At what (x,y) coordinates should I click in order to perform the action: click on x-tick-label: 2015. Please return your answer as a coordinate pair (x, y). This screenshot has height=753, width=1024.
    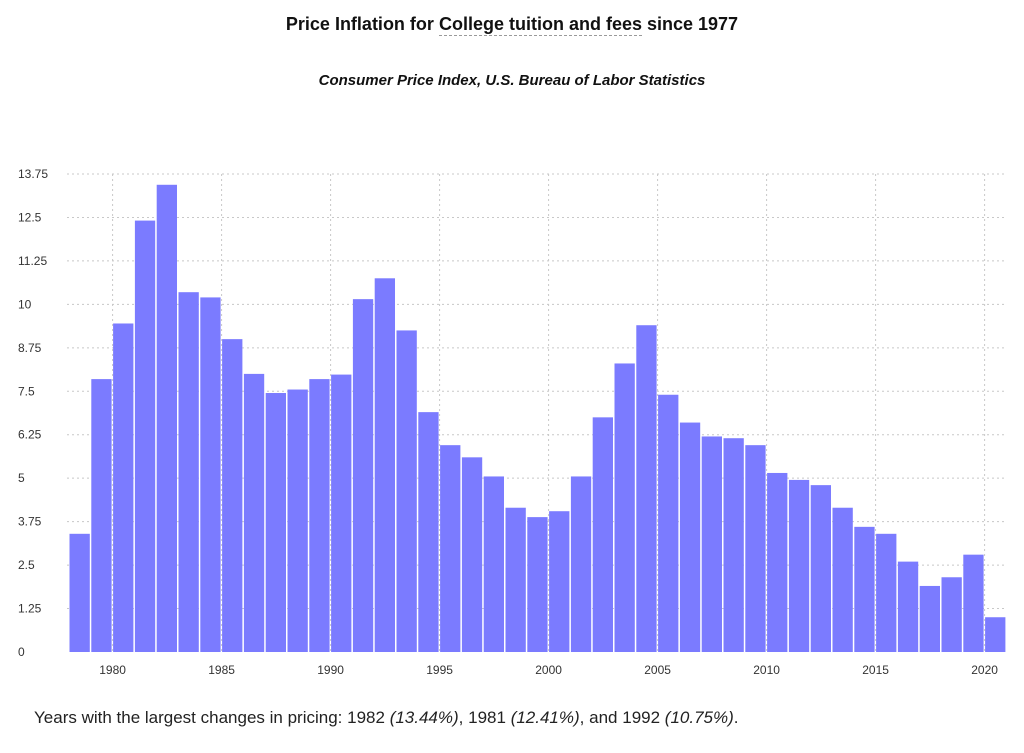
    Looking at the image, I should click on (875, 670).